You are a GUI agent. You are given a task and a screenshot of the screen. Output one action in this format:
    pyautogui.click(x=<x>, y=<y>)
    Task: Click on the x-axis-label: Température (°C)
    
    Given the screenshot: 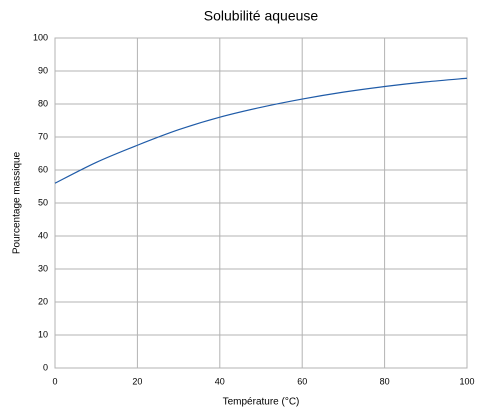 What is the action you would take?
    pyautogui.click(x=261, y=402)
    